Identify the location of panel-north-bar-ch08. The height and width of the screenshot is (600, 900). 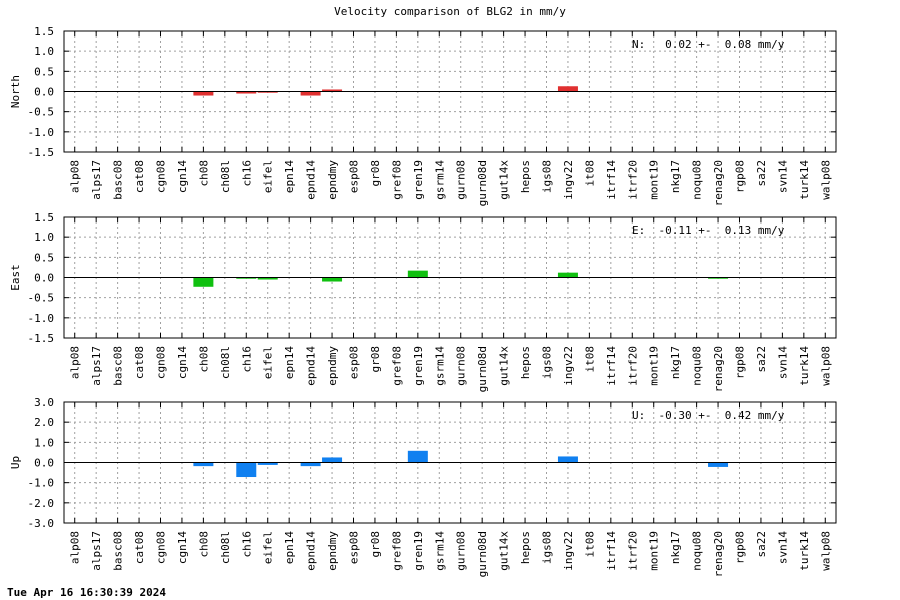
(203, 93).